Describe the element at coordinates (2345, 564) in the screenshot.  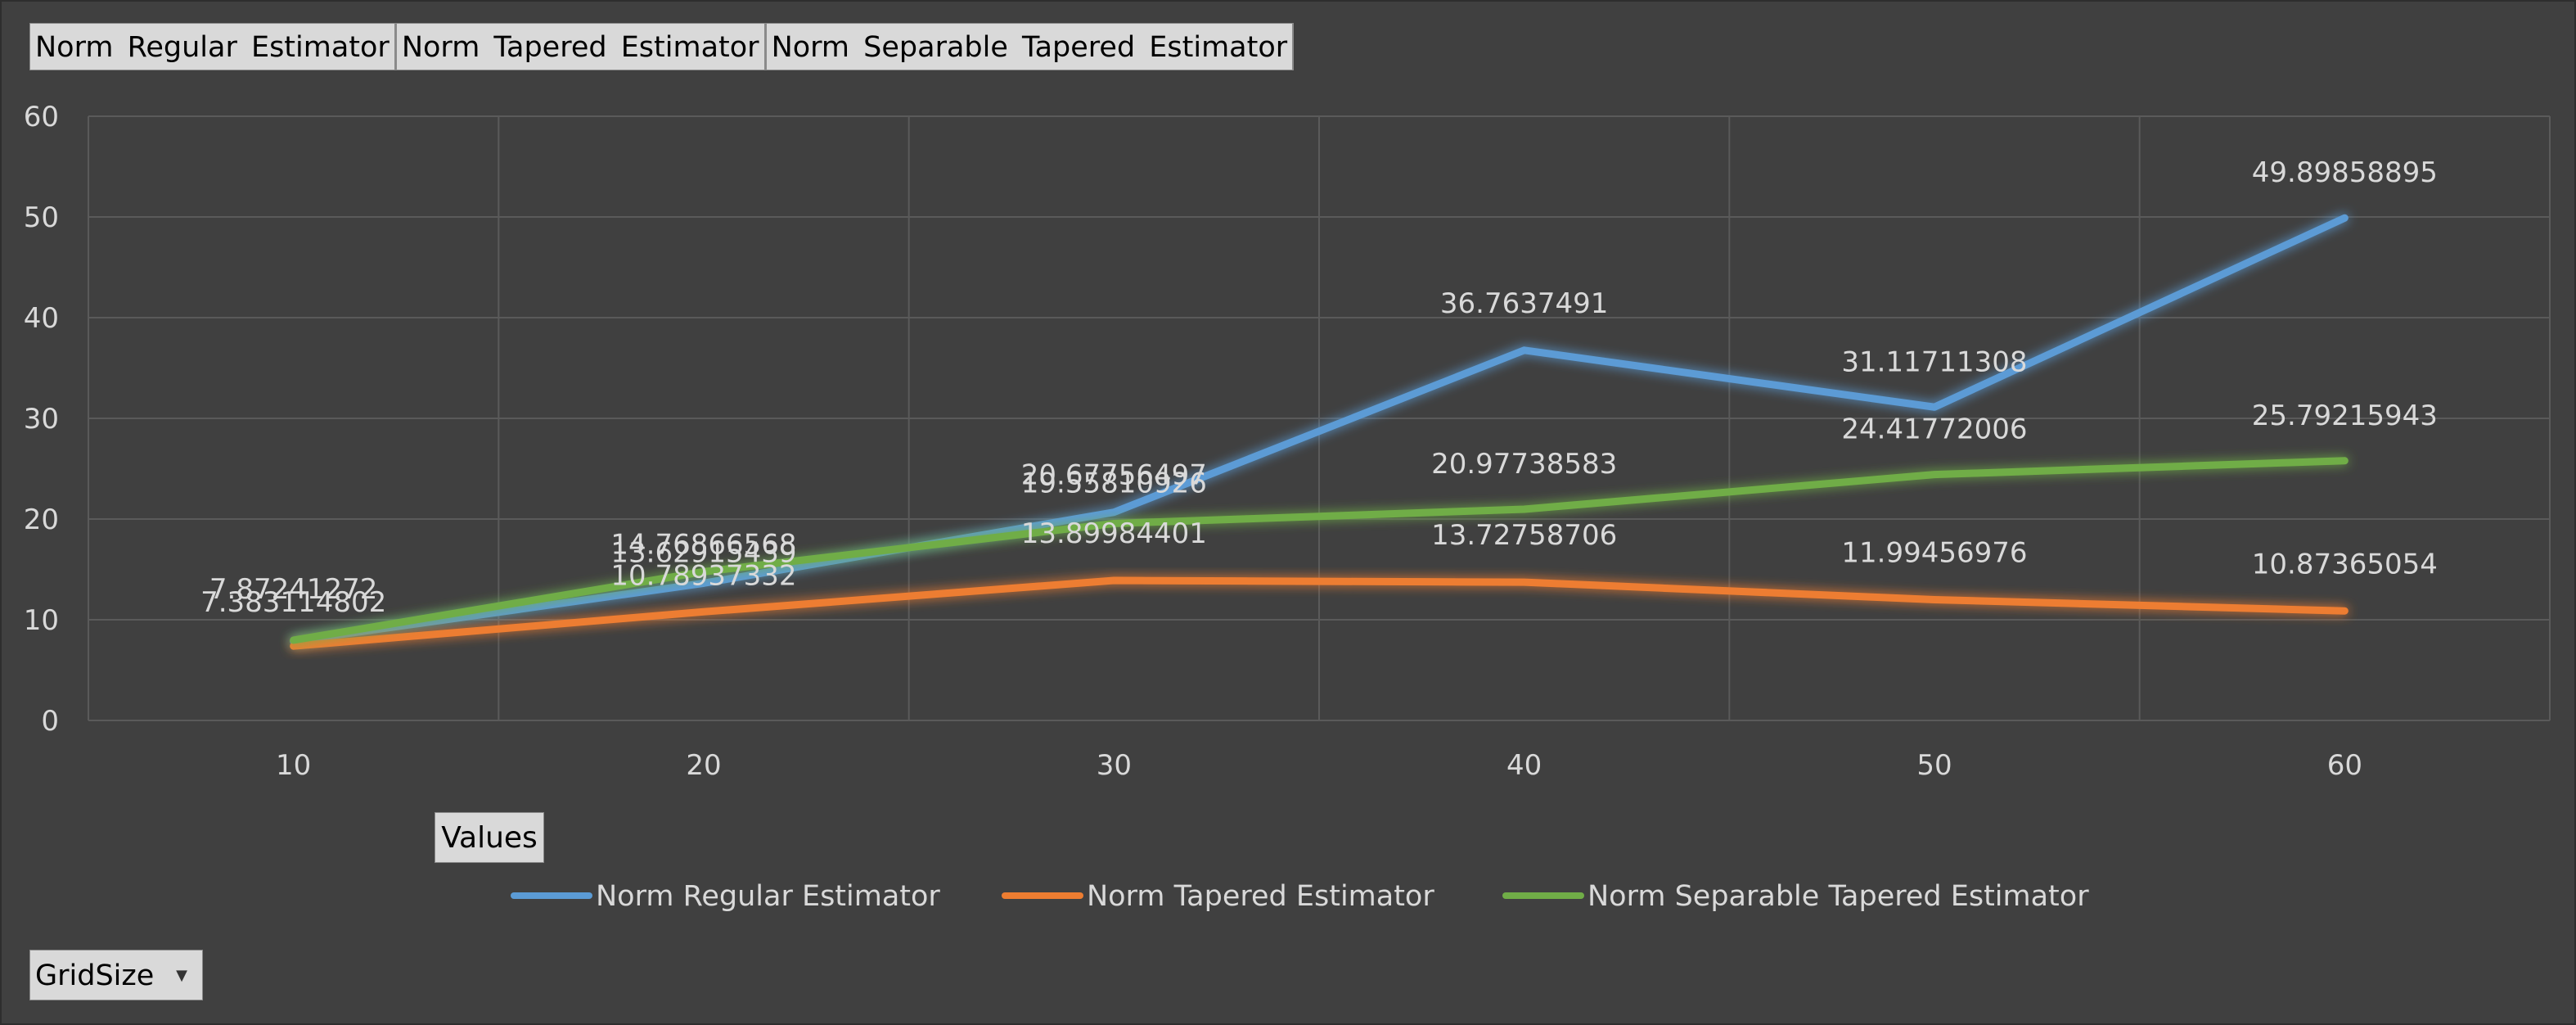
I see `data-label-norm-tapered-estimator: 10.87365054` at that location.